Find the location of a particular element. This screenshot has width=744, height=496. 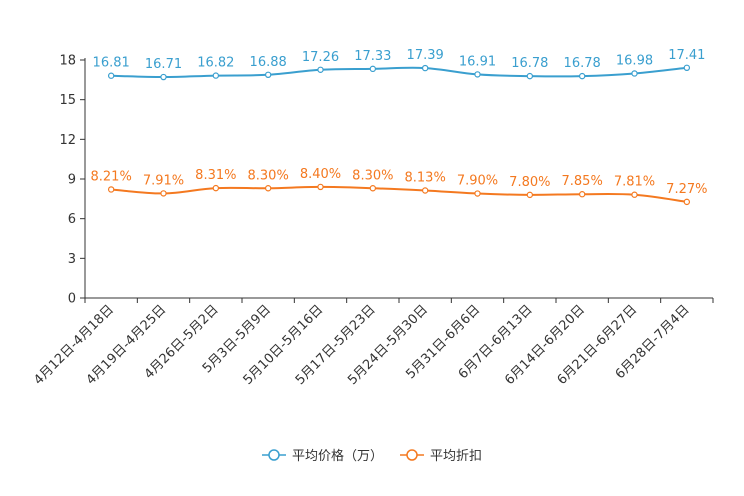

y-tick-label: 12 is located at coordinates (67, 140).